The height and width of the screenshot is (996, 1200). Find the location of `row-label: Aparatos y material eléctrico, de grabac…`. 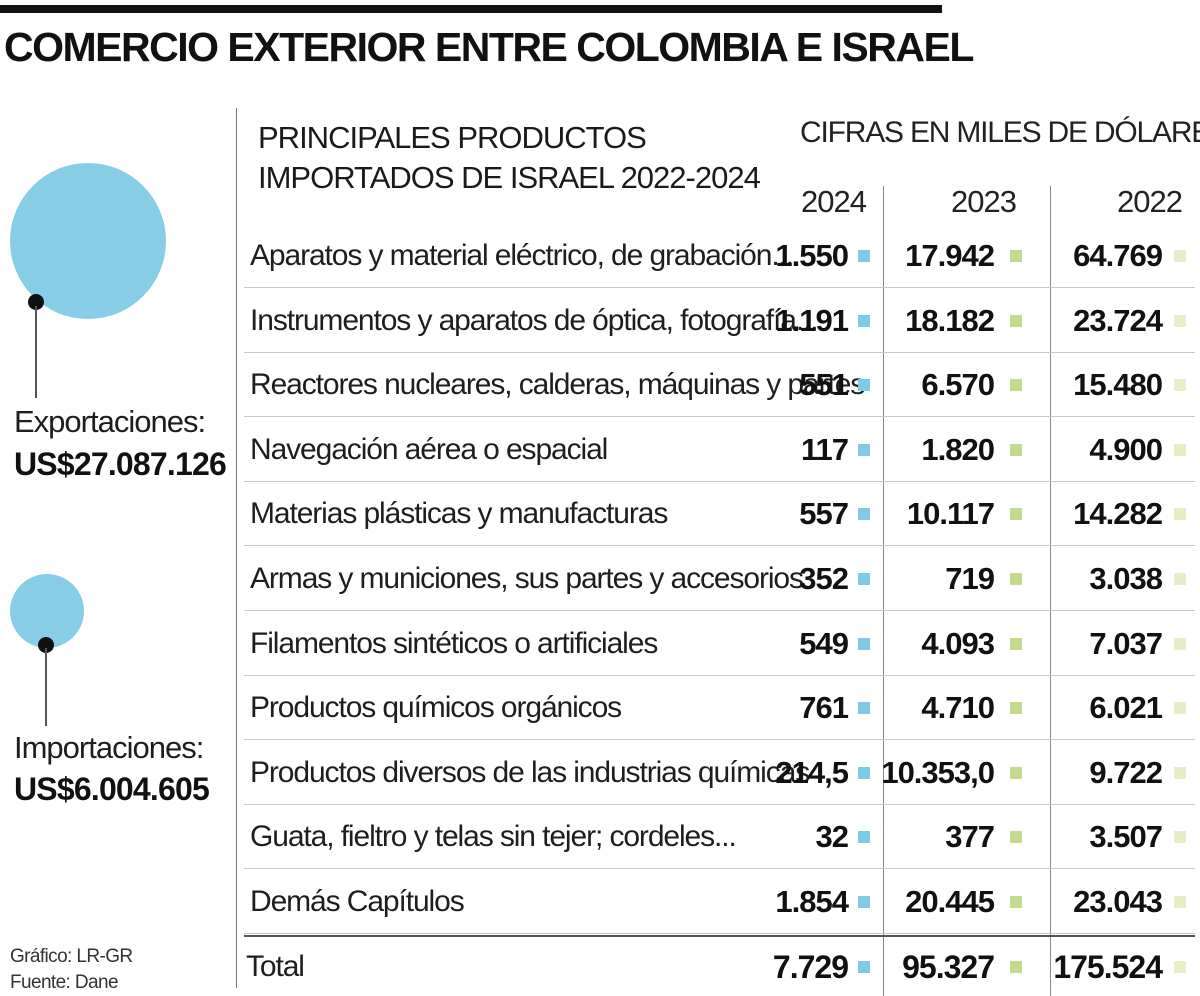

row-label: Aparatos y material eléctrico, de grabac… is located at coordinates (522, 255).